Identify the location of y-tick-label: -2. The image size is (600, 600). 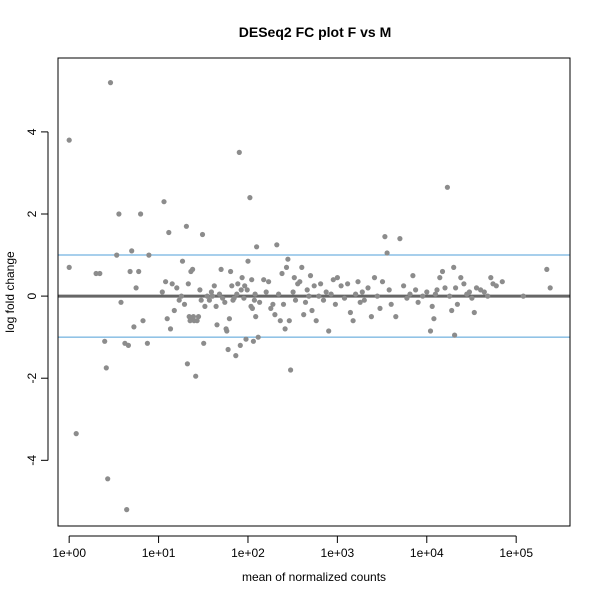
(32, 378).